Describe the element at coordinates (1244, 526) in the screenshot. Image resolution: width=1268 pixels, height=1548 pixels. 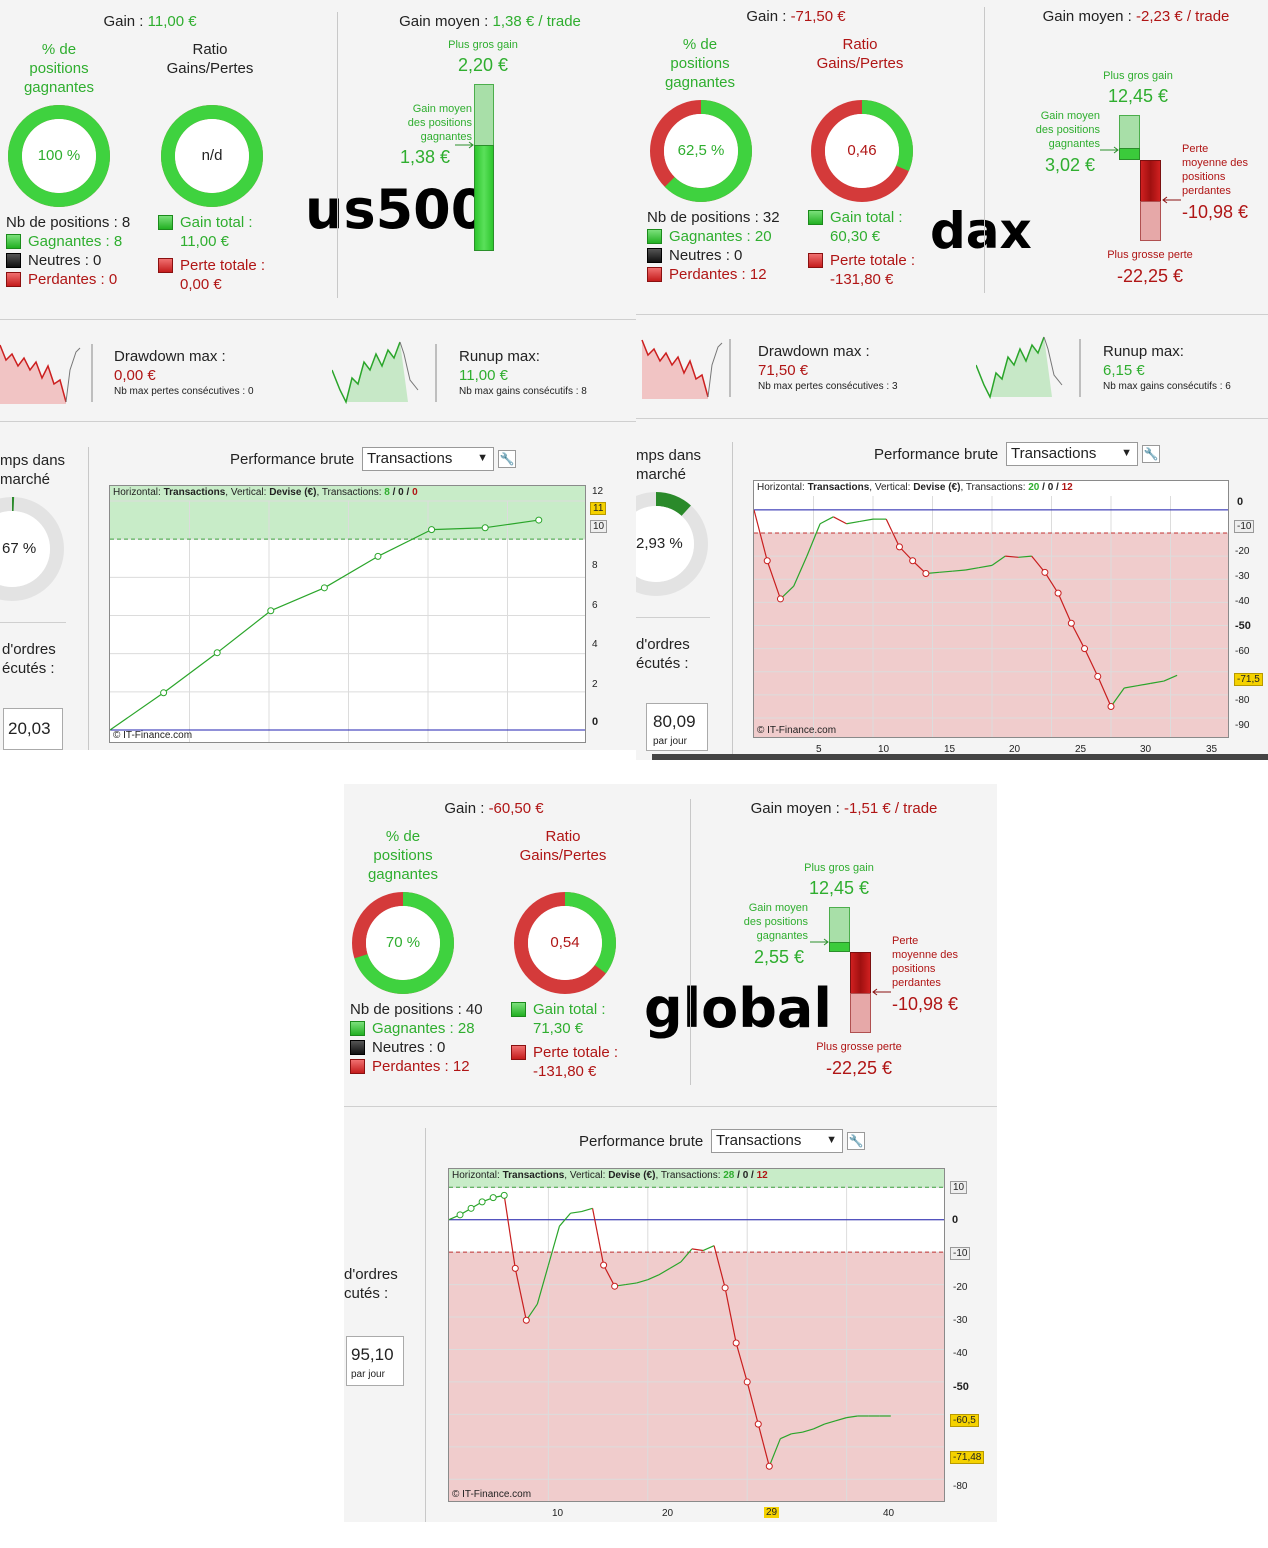
I see `y-tick: -10` at that location.